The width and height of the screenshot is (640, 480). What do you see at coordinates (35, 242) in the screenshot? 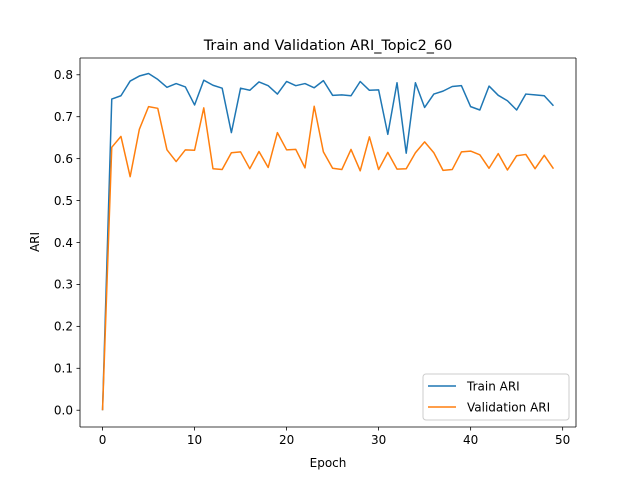
I see `y-axis-label: ARI` at bounding box center [35, 242].